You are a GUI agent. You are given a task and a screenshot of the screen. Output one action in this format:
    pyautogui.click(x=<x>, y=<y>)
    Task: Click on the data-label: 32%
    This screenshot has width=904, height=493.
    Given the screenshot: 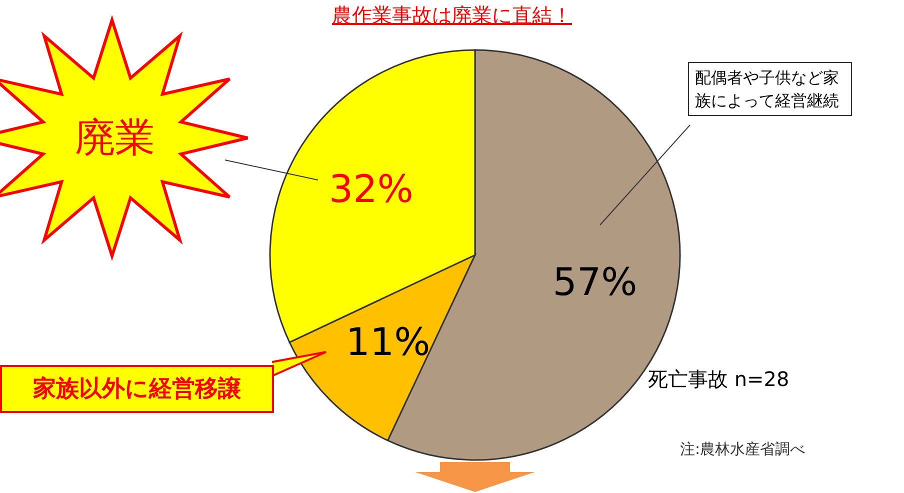 What is the action you would take?
    pyautogui.click(x=371, y=189)
    